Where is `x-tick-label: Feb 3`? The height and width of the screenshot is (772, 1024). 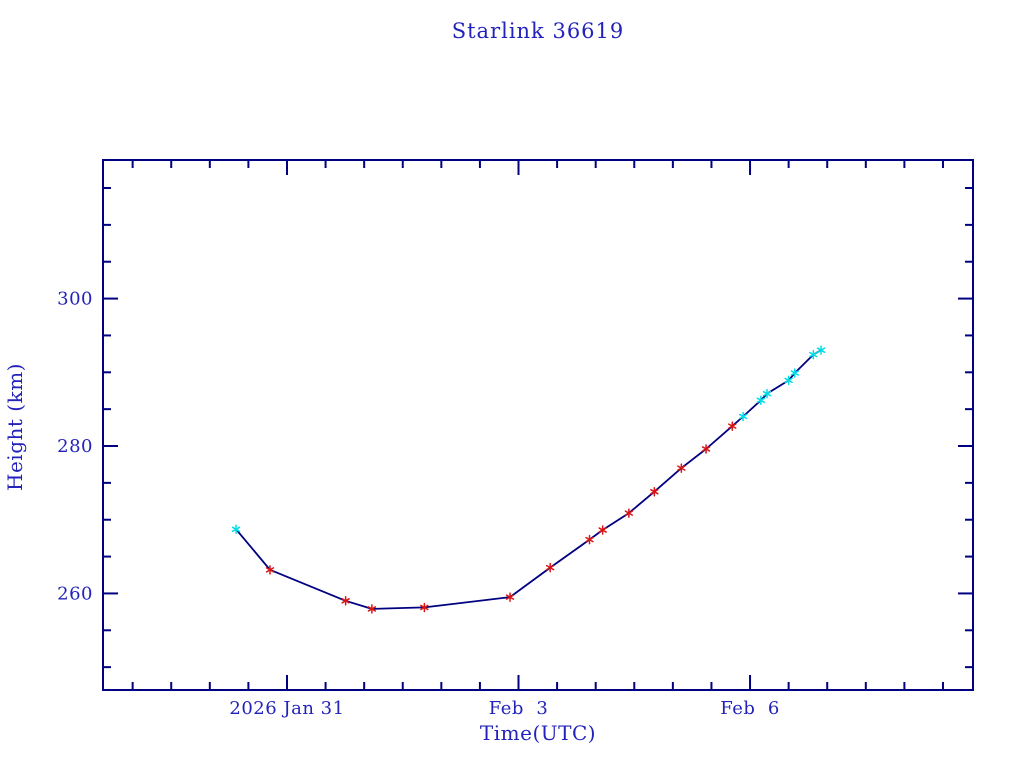
x-tick-label: Feb 3 is located at coordinates (519, 708).